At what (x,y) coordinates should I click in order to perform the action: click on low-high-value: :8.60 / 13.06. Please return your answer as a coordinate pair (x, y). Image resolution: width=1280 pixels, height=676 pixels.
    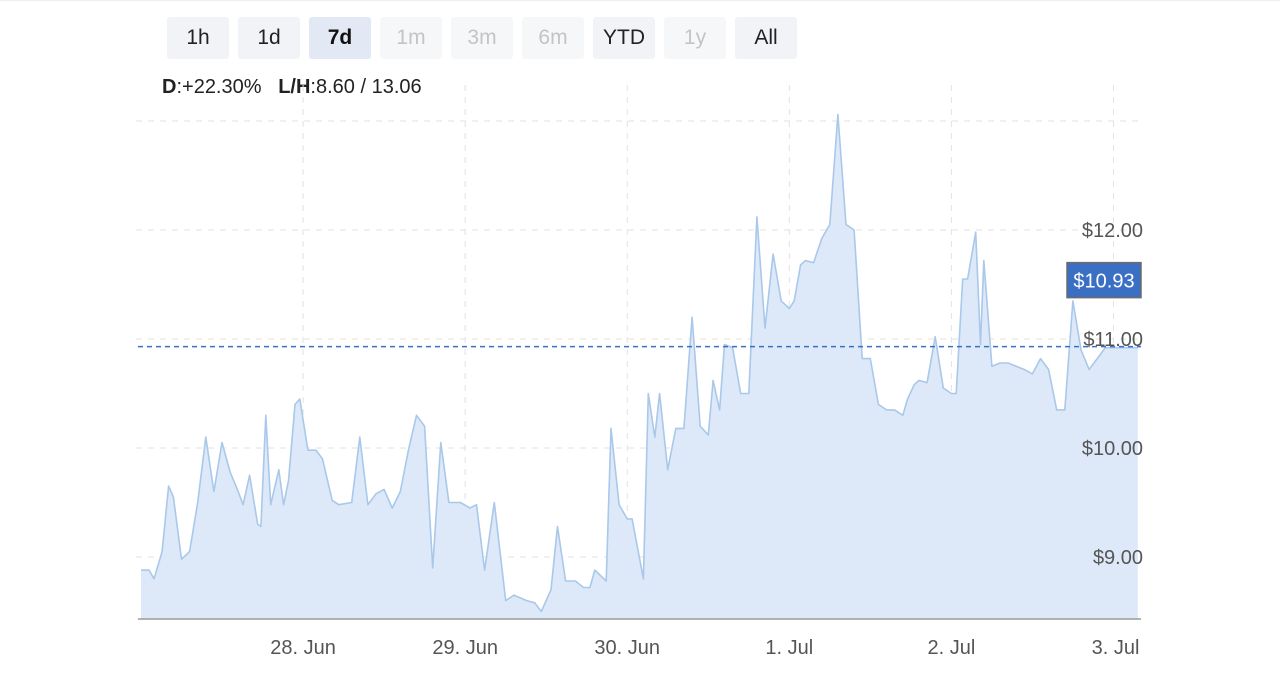
    Looking at the image, I should click on (366, 87).